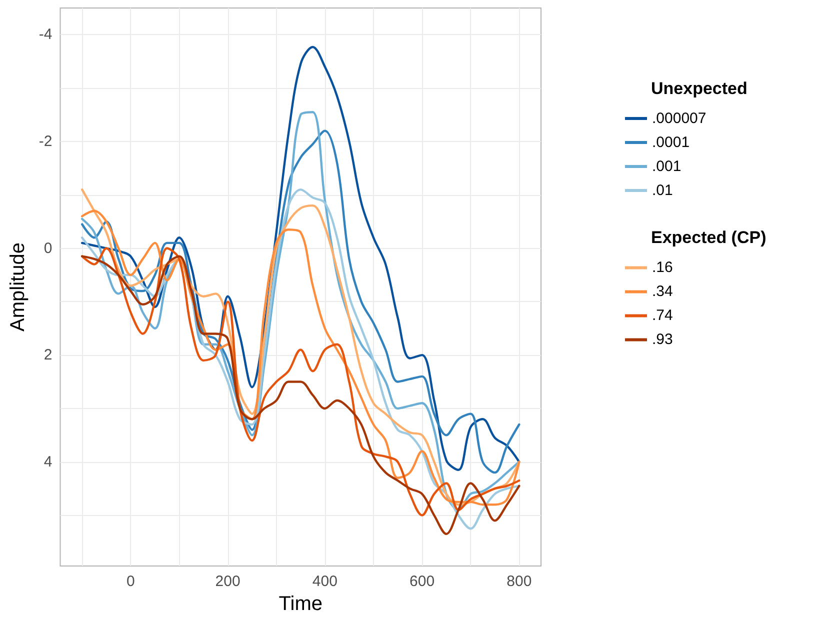  What do you see at coordinates (422, 581) in the screenshot?
I see `x-tick-label: 600` at bounding box center [422, 581].